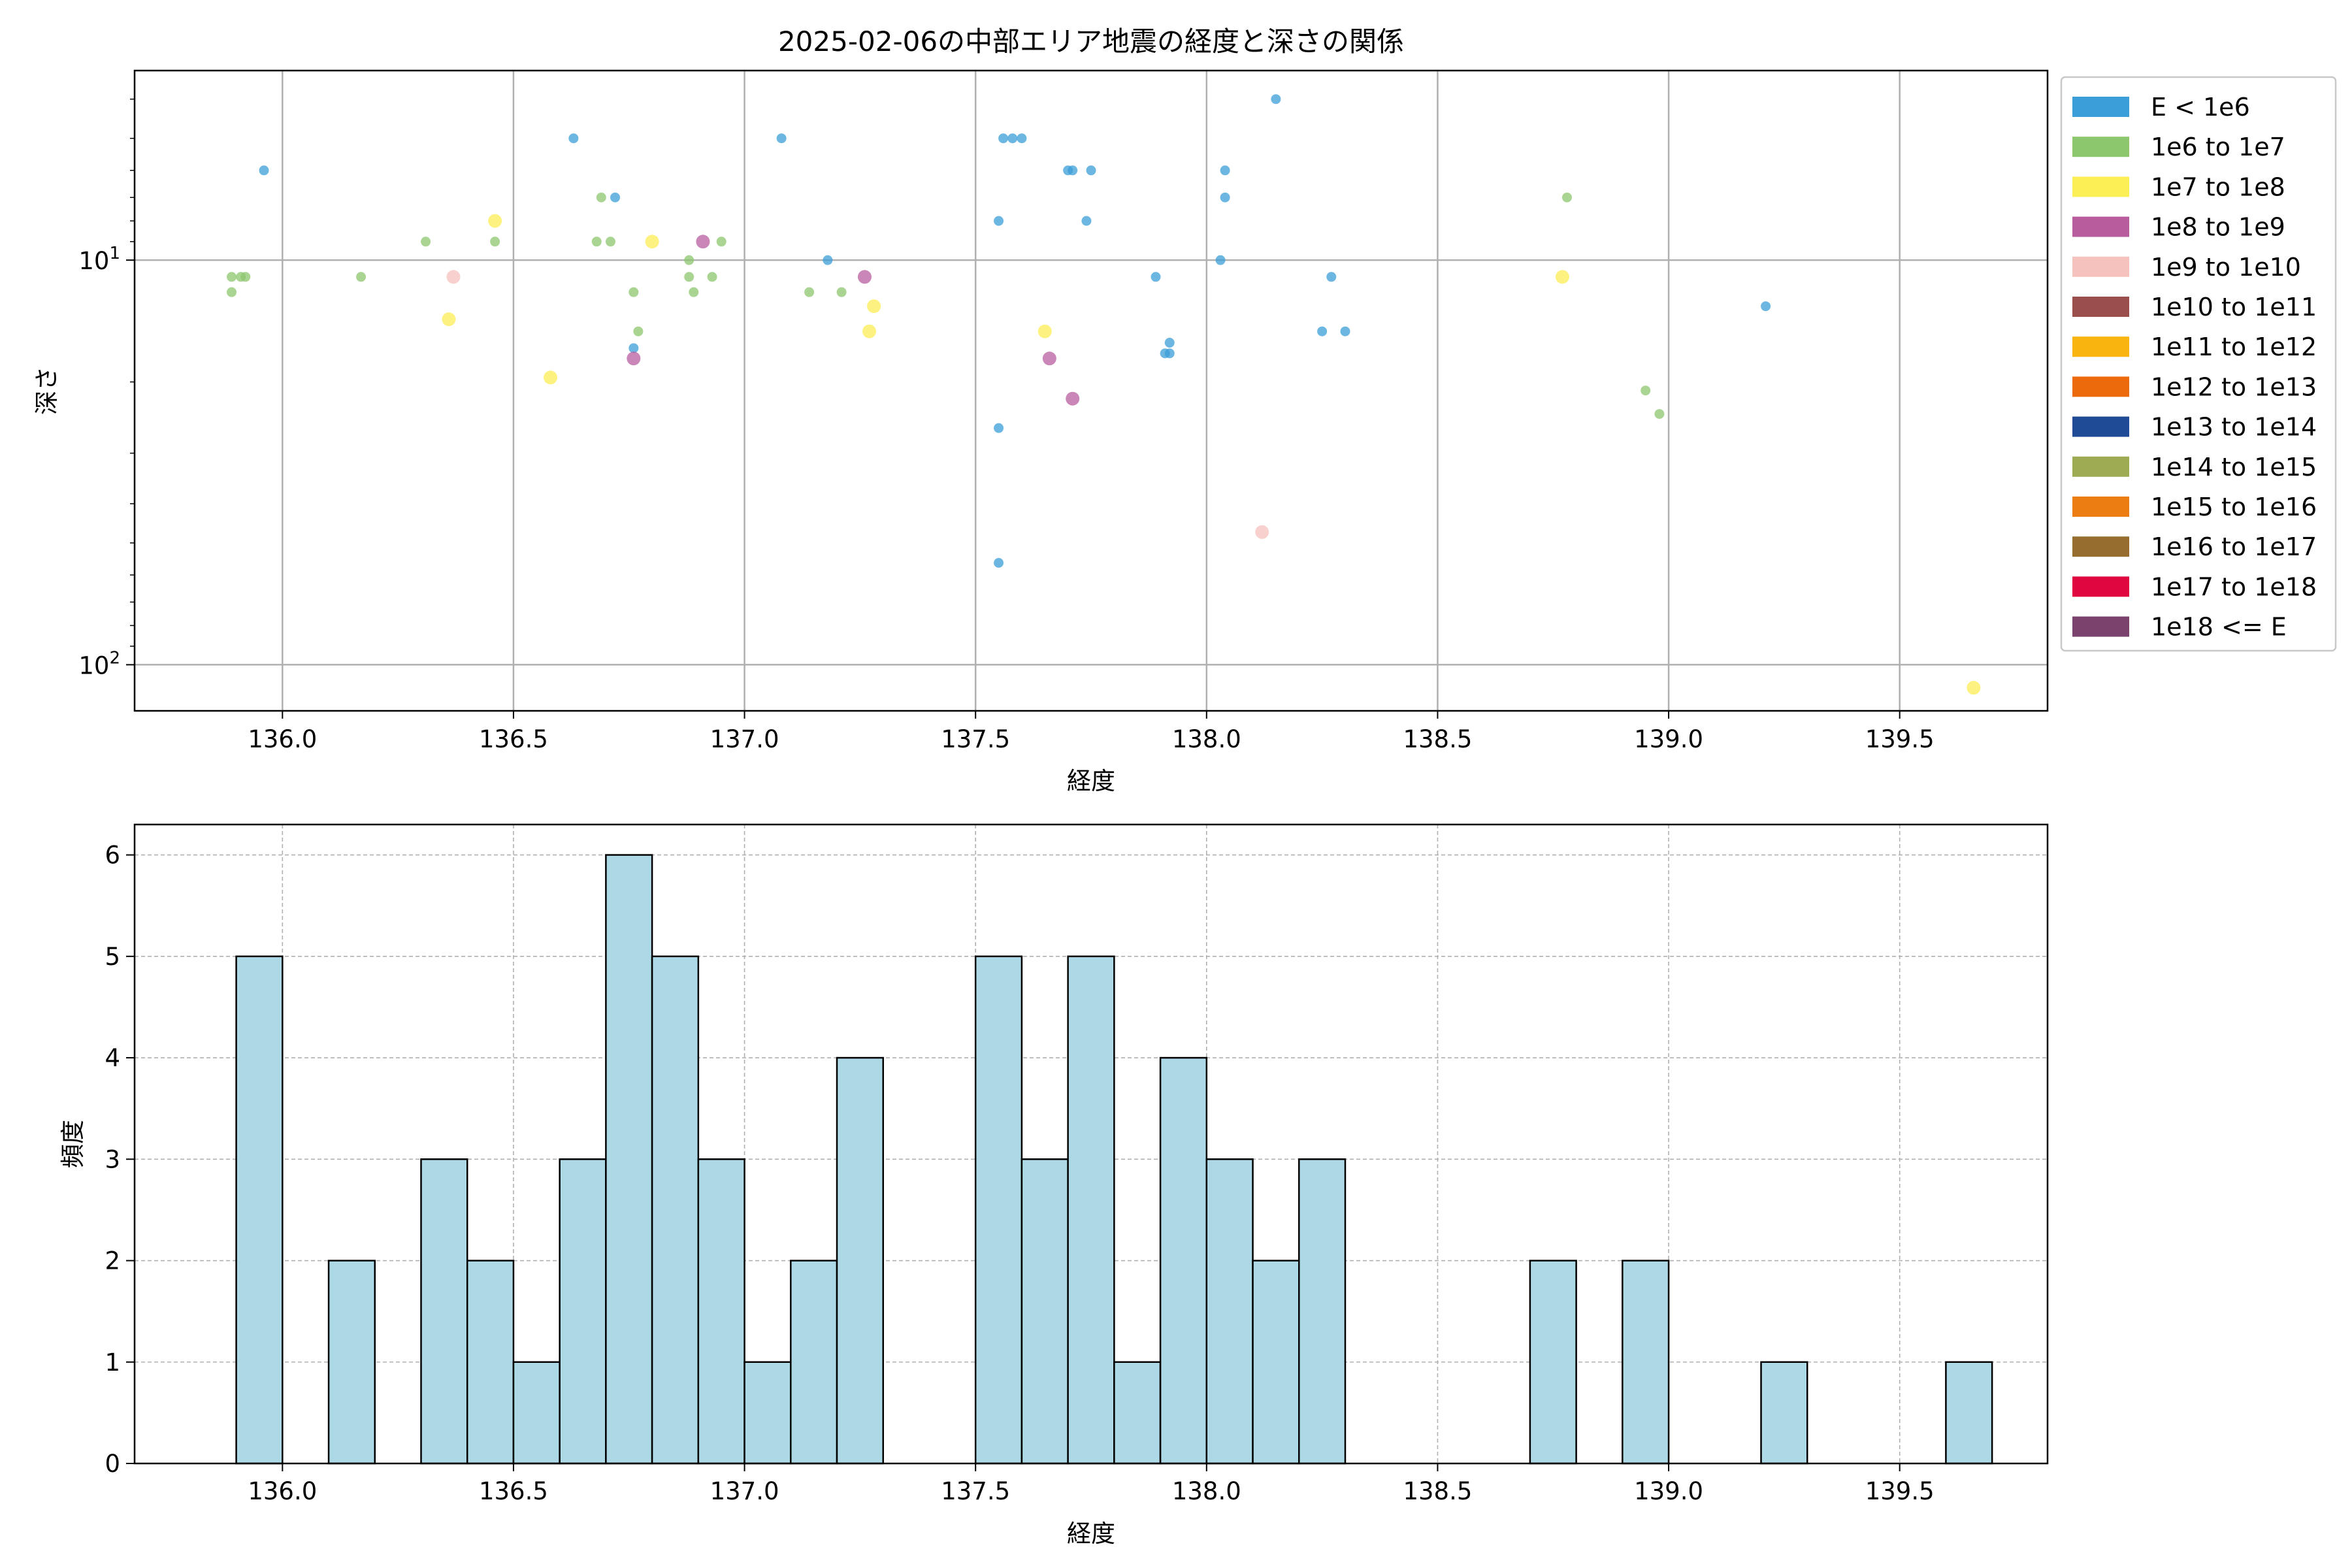 The width and height of the screenshot is (2352, 1568). I want to click on scatter-x-tick-label: 139.0, so click(1668, 739).